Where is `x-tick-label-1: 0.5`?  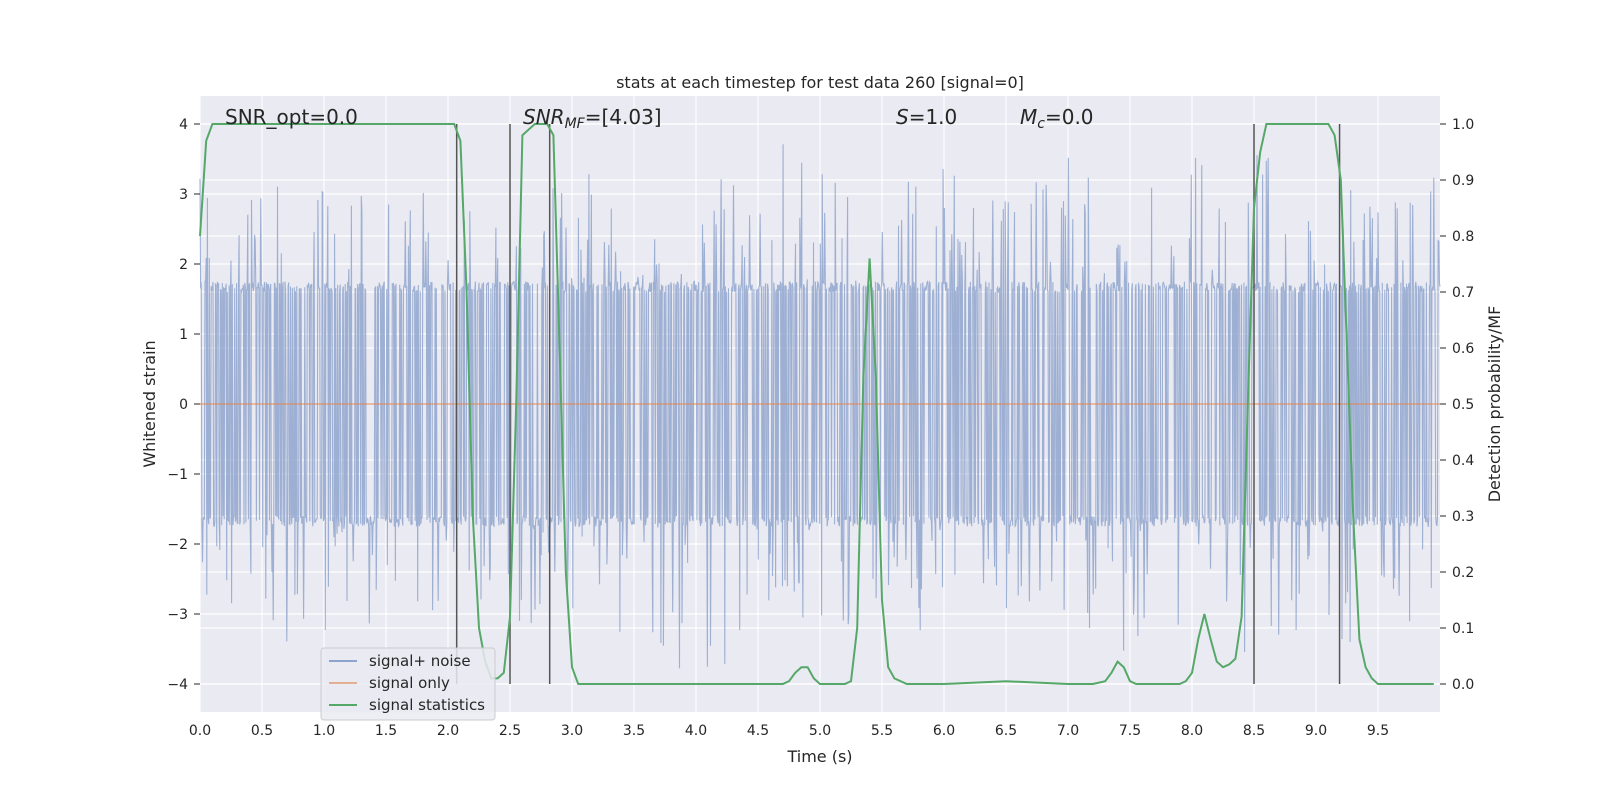
x-tick-label-1: 0.5 is located at coordinates (262, 731).